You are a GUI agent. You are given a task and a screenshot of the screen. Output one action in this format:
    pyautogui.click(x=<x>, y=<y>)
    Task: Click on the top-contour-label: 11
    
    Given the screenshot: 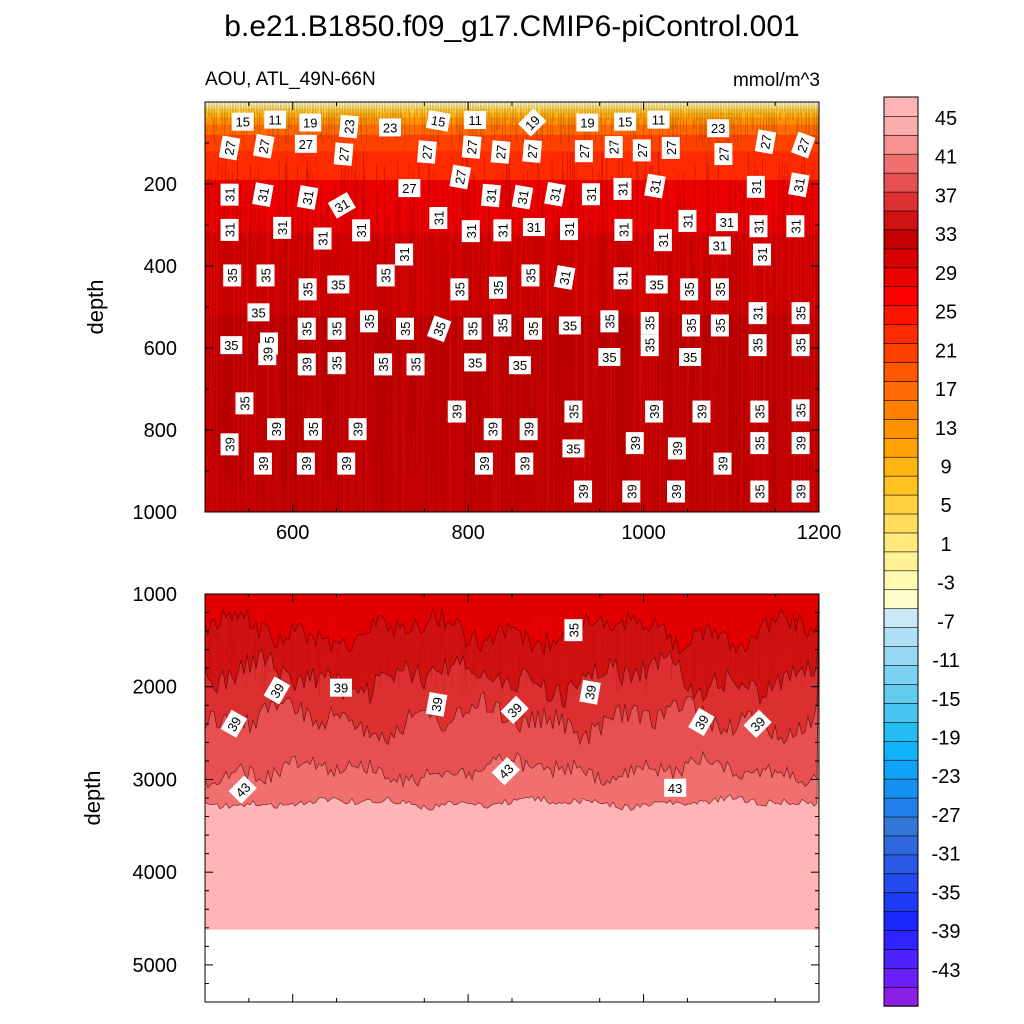 What is the action you would take?
    pyautogui.click(x=275, y=119)
    